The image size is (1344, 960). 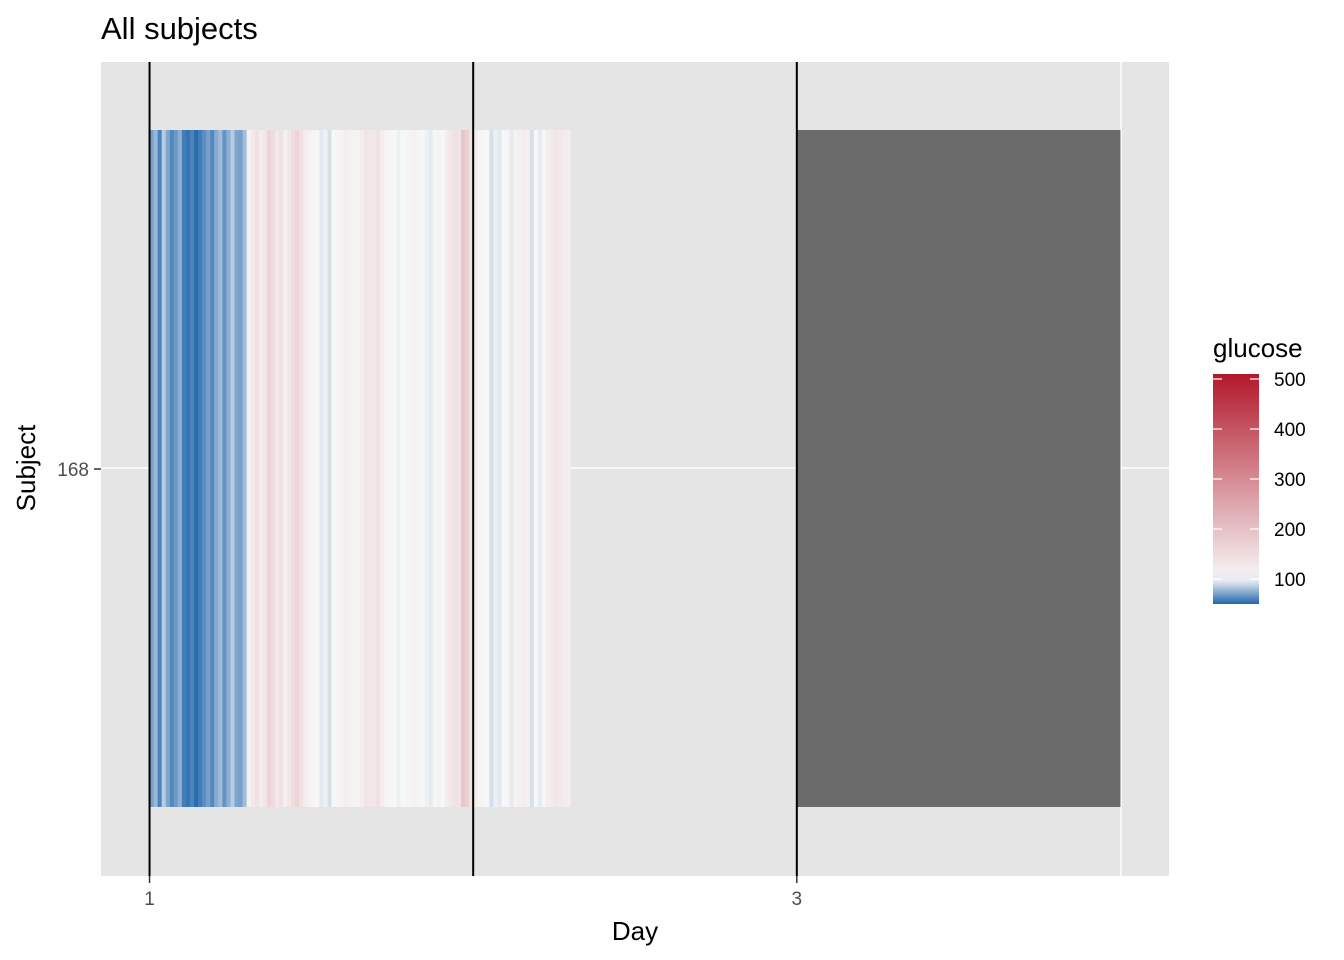 What do you see at coordinates (635, 931) in the screenshot?
I see `x-axis-title: Day` at bounding box center [635, 931].